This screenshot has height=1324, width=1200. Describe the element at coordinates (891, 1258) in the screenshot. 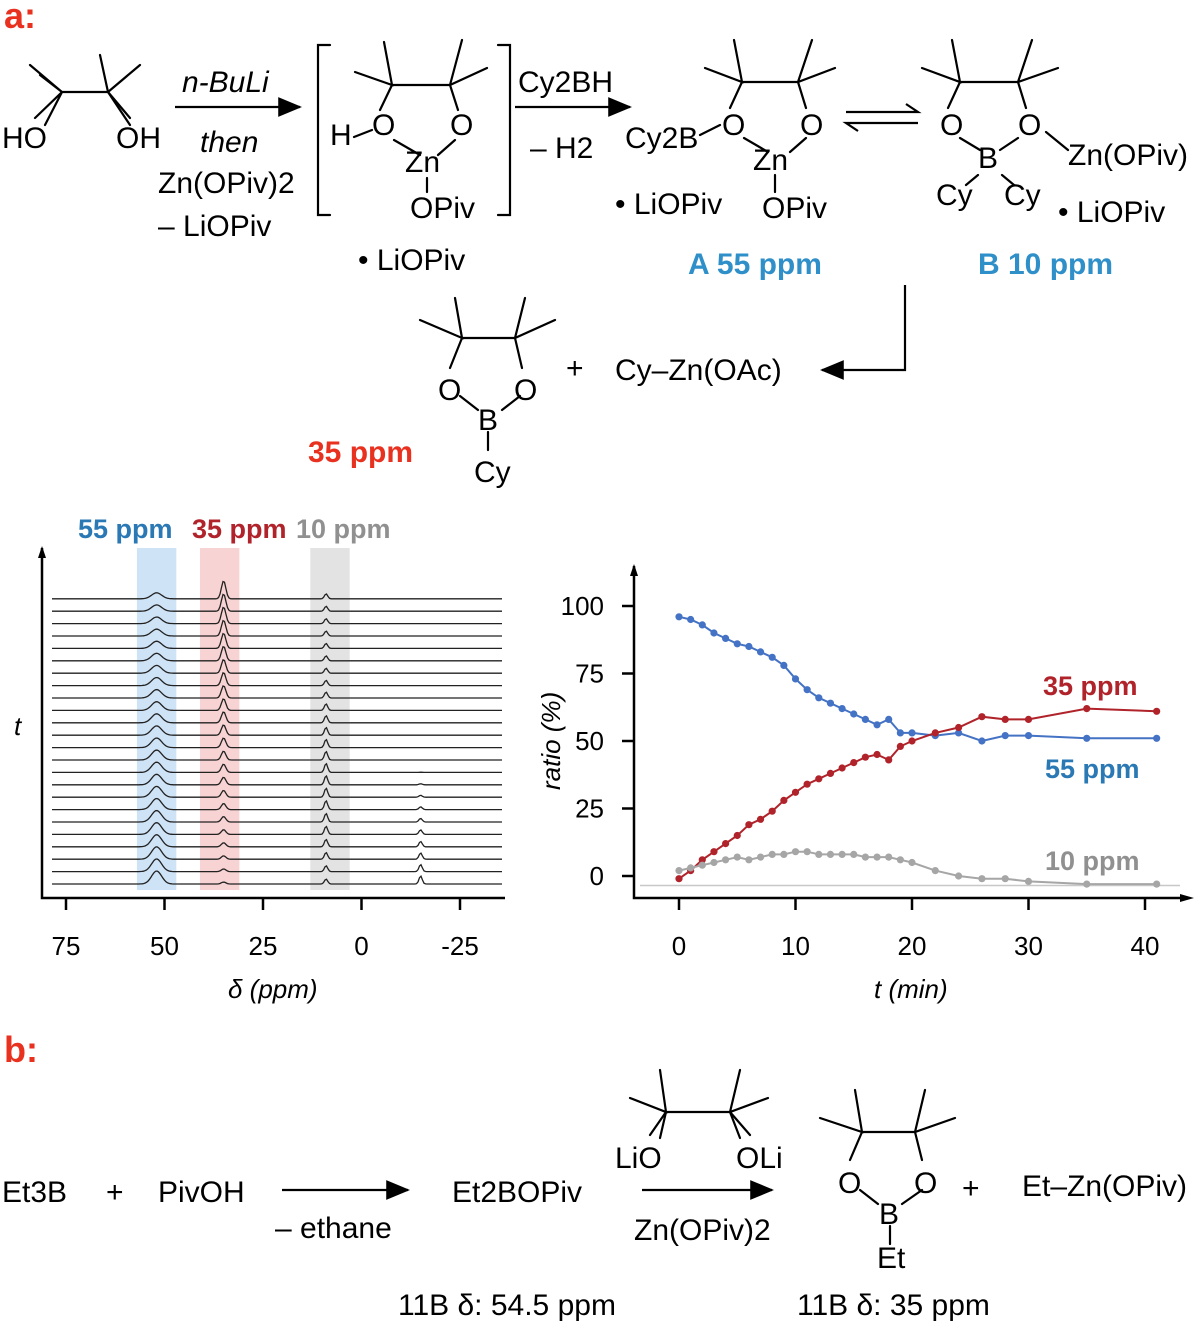

I see `b-p-et: Et` at that location.